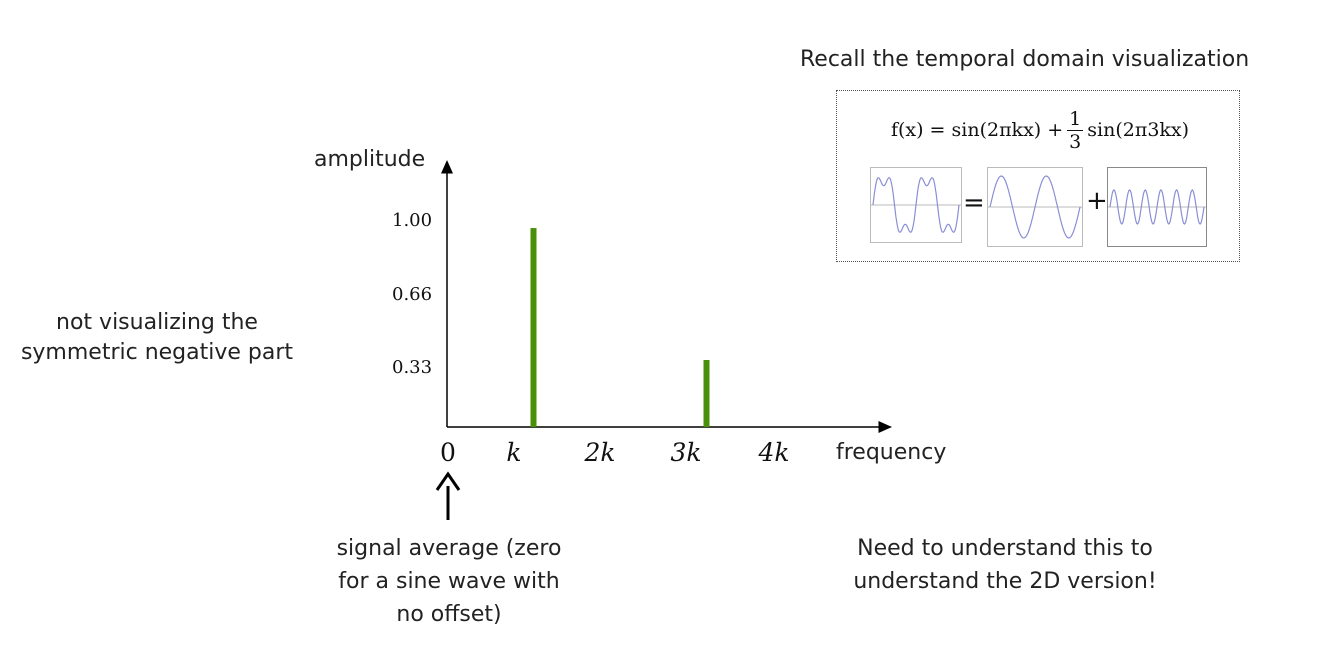  I want to click on sine-3k-plot, so click(1157, 206).